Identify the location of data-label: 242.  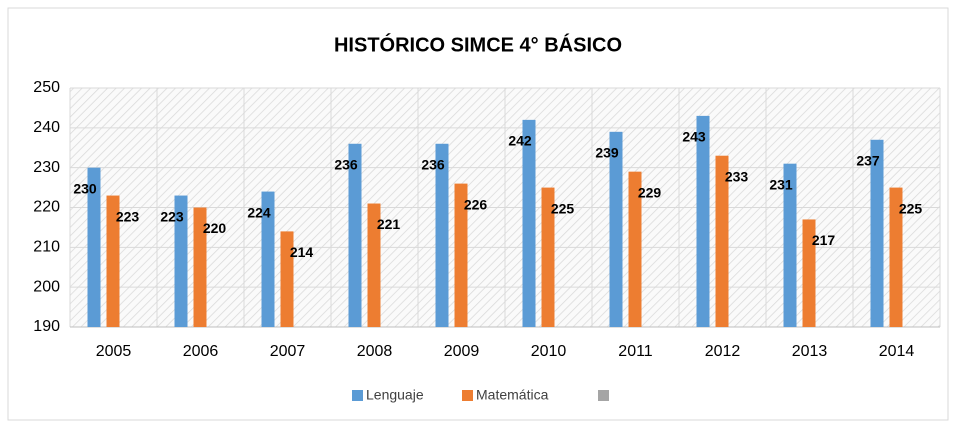
(520, 141).